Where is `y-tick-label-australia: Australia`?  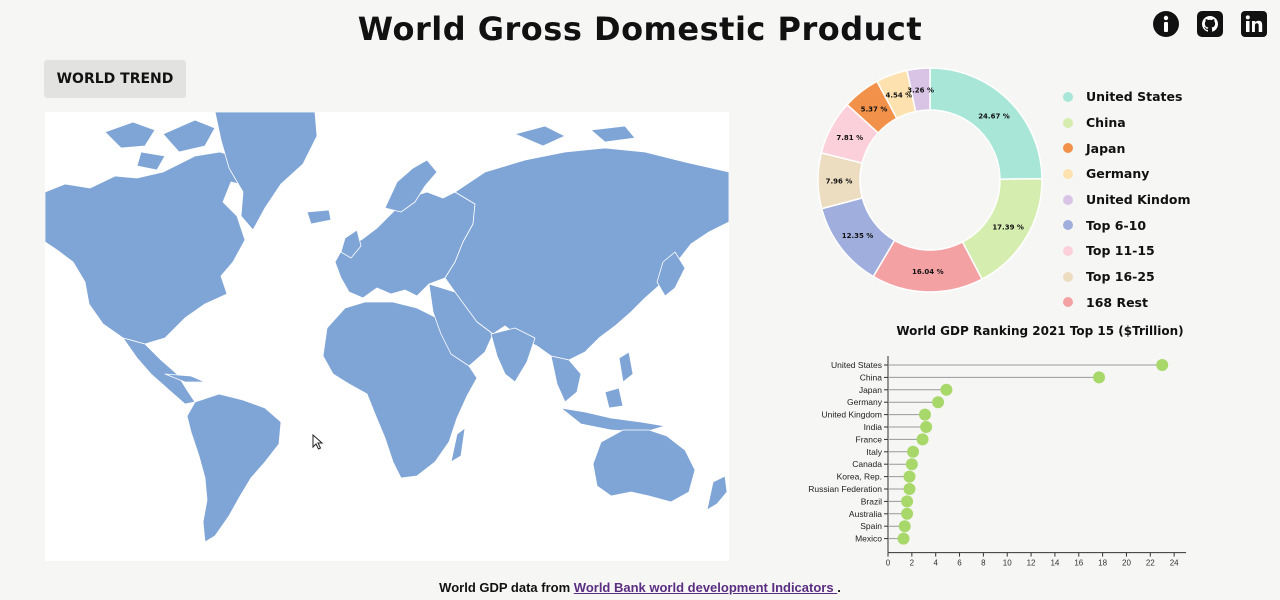 y-tick-label-australia: Australia is located at coordinates (865, 514).